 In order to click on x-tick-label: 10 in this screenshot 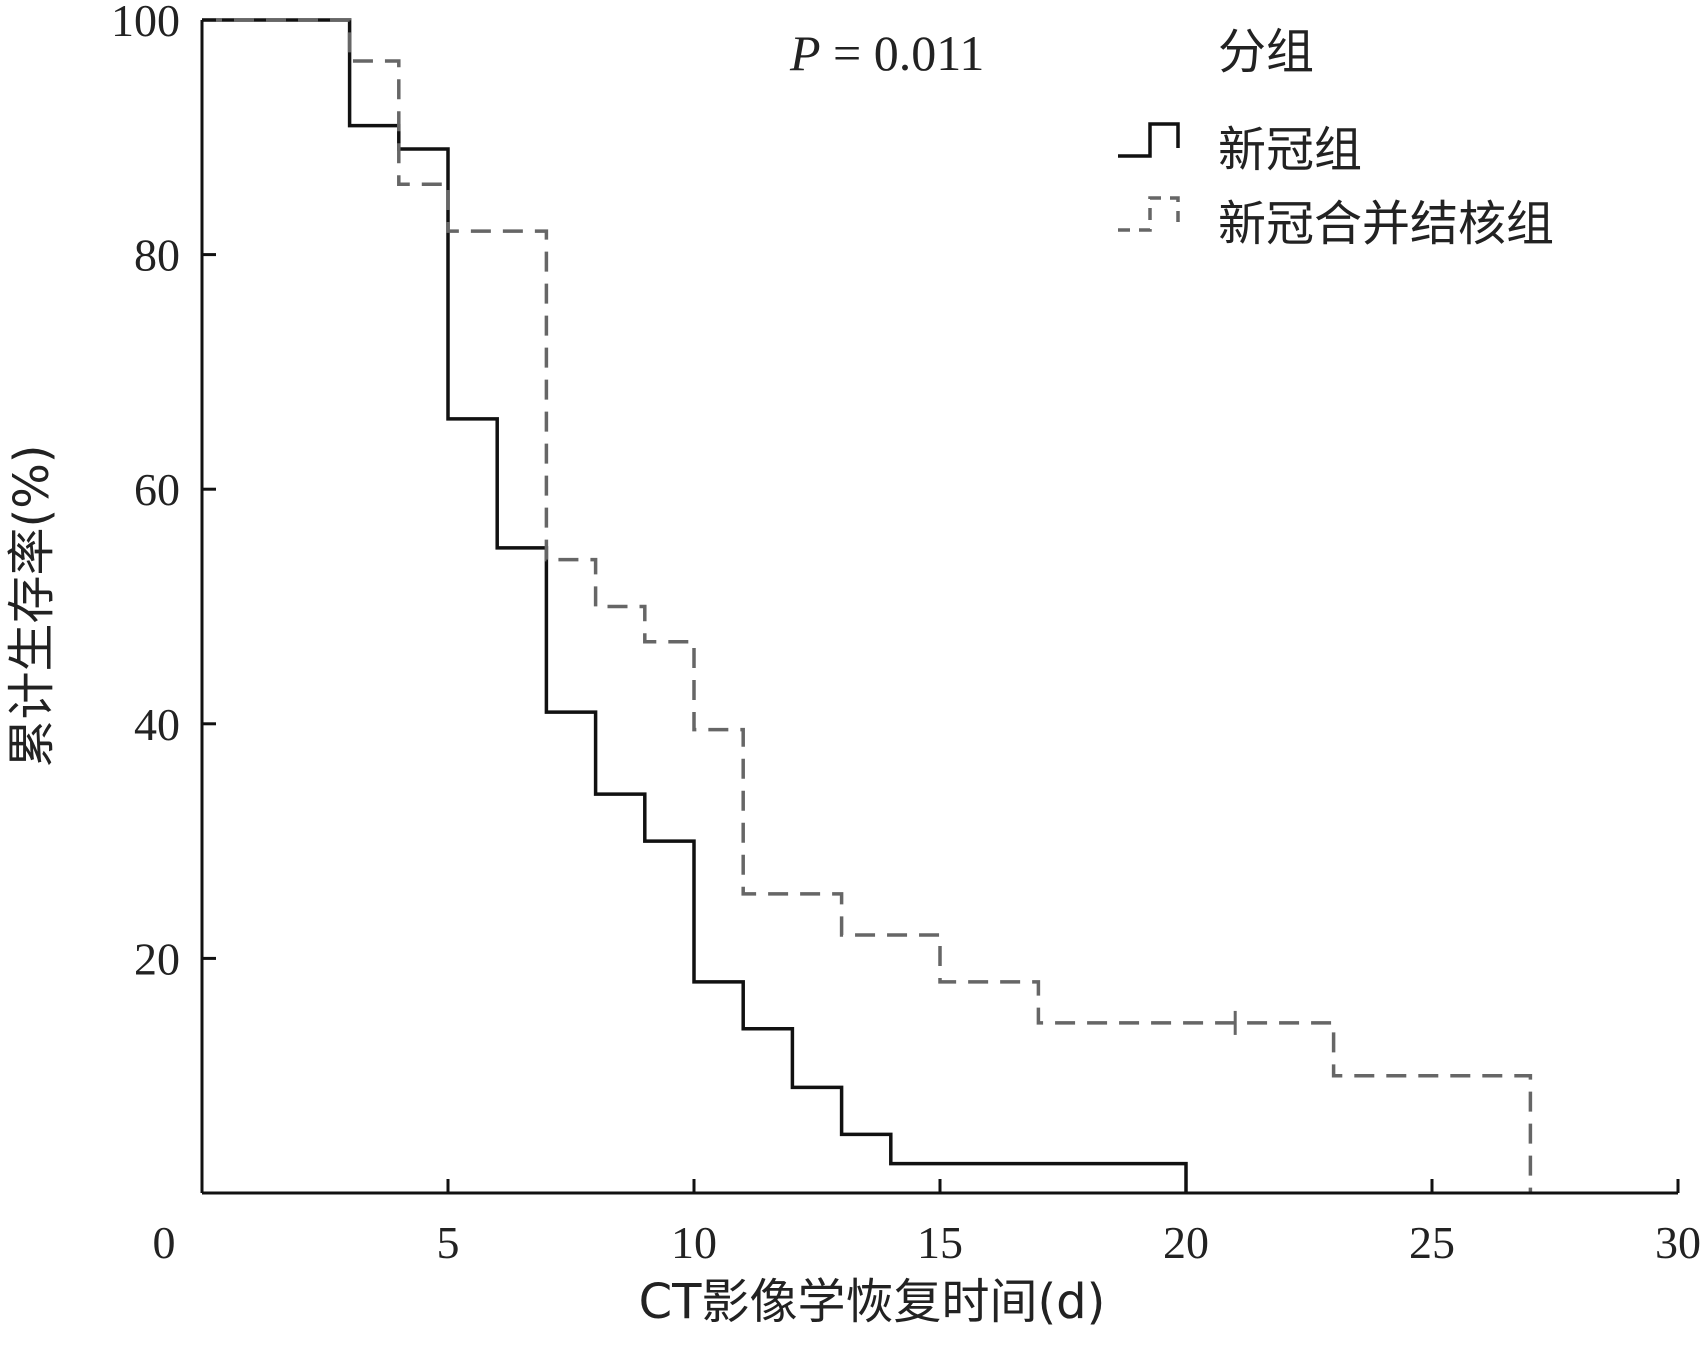, I will do `click(694, 1242)`.